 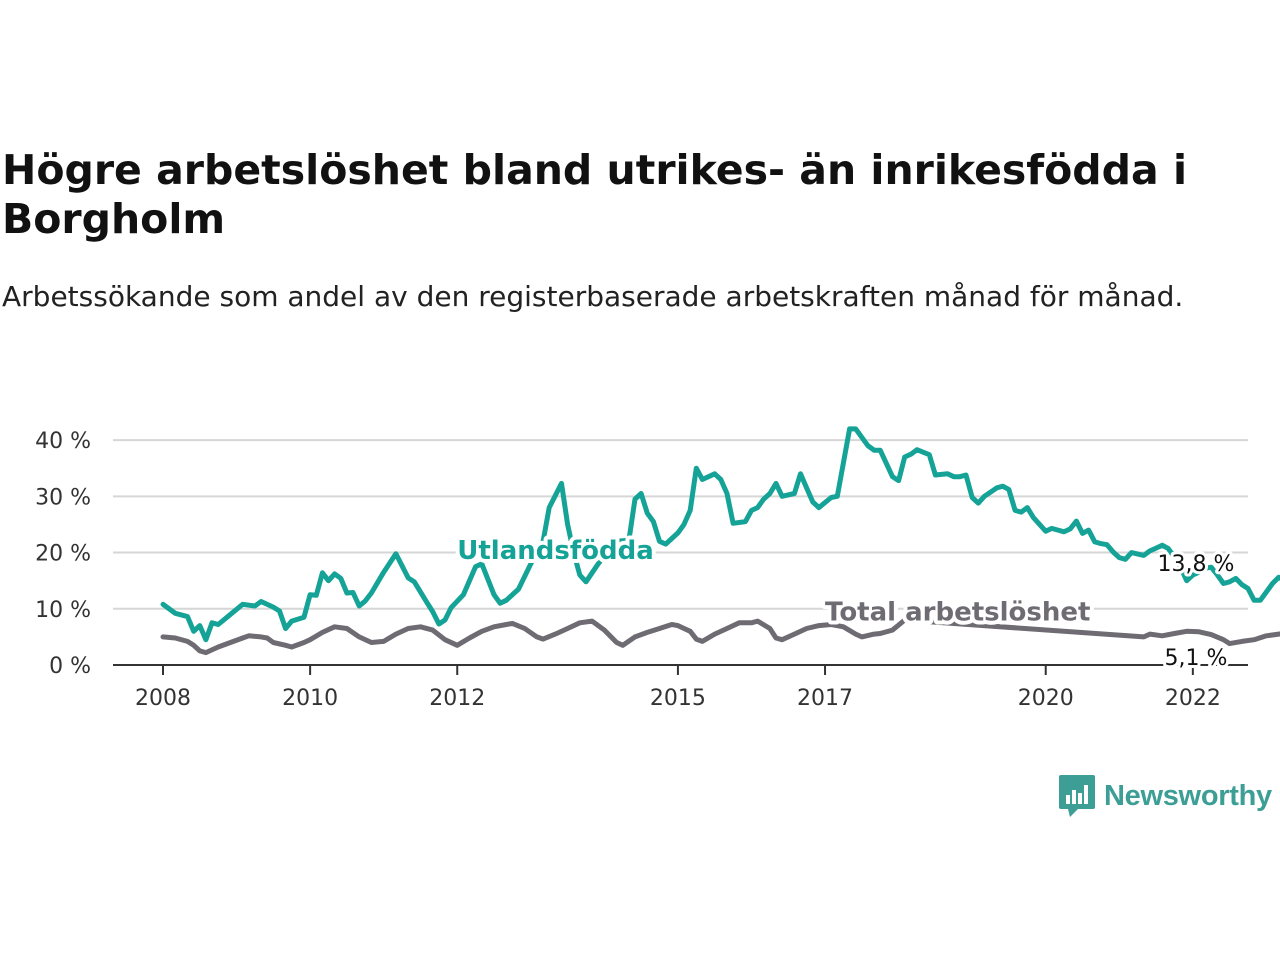 What do you see at coordinates (457, 698) in the screenshot?
I see `x-tick-label: 2012` at bounding box center [457, 698].